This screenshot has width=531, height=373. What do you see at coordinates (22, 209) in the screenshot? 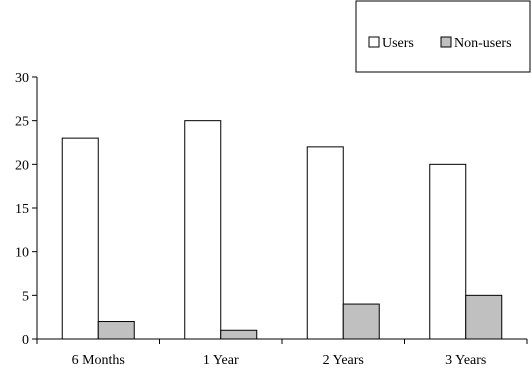
I see `y-tick-label: 15` at bounding box center [22, 209].